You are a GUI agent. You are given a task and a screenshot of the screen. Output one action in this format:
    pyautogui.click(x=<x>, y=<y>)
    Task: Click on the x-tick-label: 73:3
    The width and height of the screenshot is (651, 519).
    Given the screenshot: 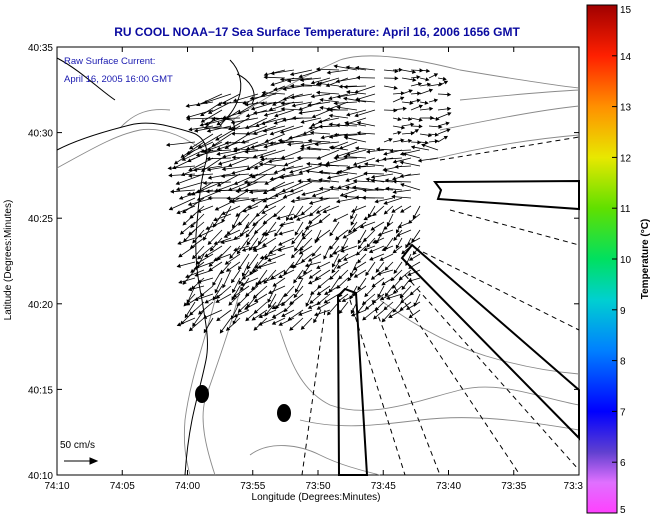 What is the action you would take?
    pyautogui.click(x=574, y=486)
    